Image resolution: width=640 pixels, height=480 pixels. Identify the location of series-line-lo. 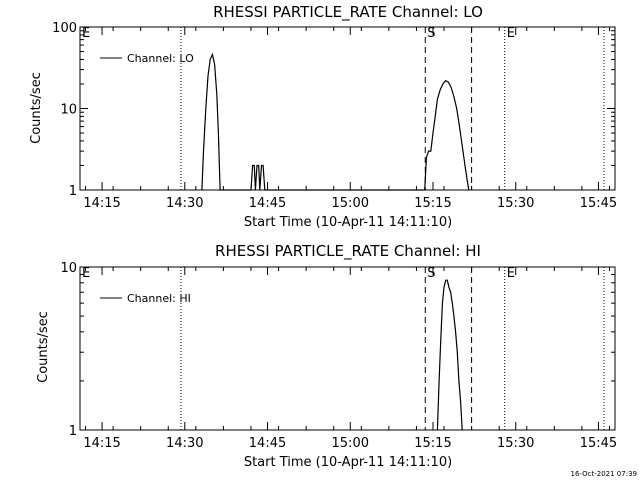
(335, 121).